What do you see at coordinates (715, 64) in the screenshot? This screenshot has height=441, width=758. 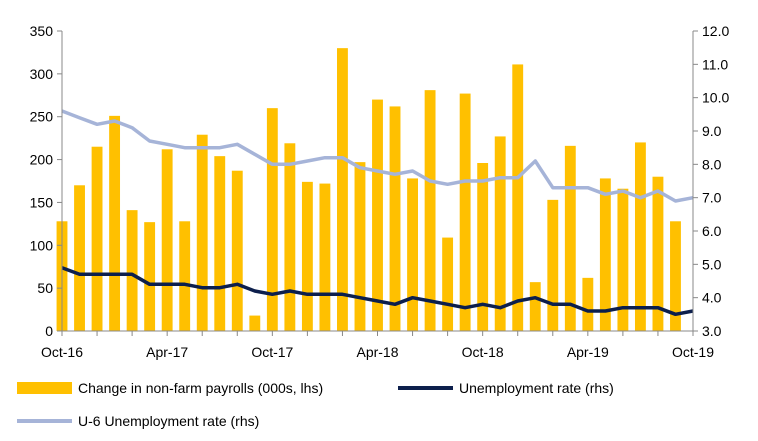 I see `right-tick-label: 11.0` at bounding box center [715, 64].